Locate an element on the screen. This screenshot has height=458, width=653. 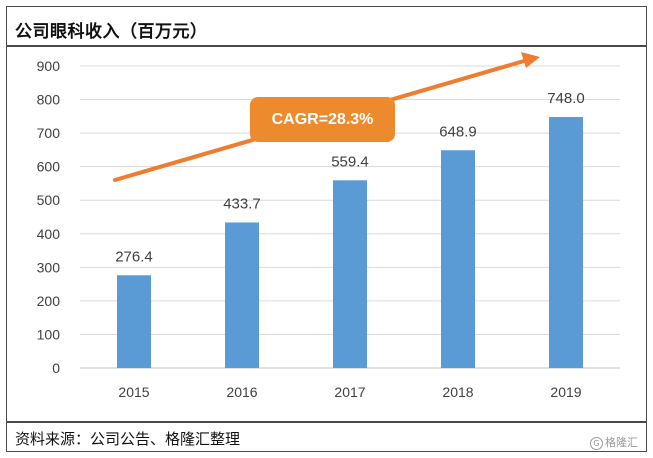
x-tick-label-2016: 2016 is located at coordinates (241, 392).